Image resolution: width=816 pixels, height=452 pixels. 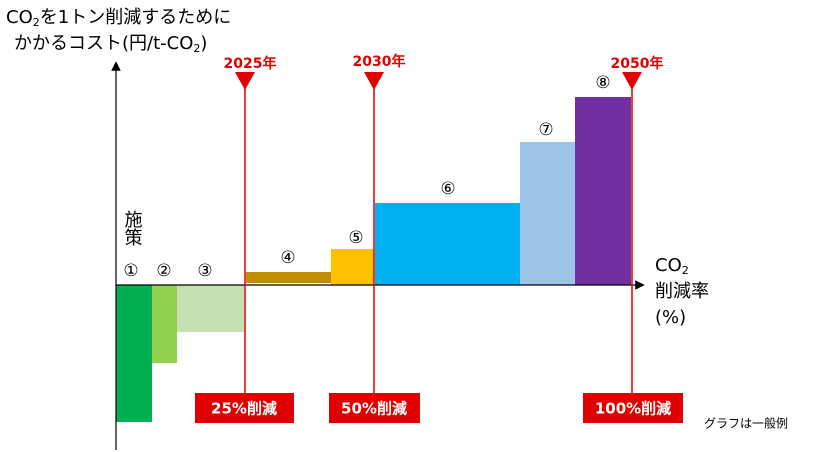 I want to click on measure-number: ④, so click(x=287, y=258).